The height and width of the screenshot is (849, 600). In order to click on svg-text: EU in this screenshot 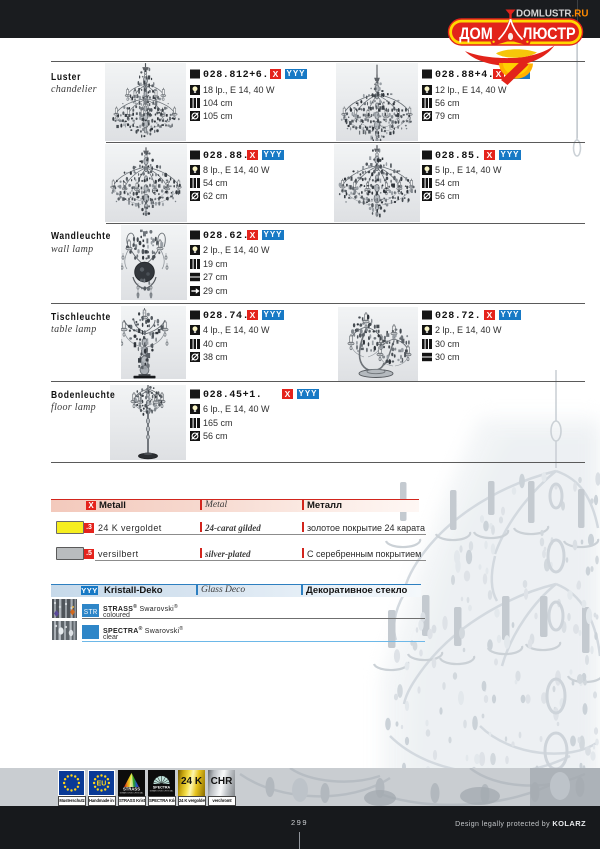, I will do `click(102, 784)`.